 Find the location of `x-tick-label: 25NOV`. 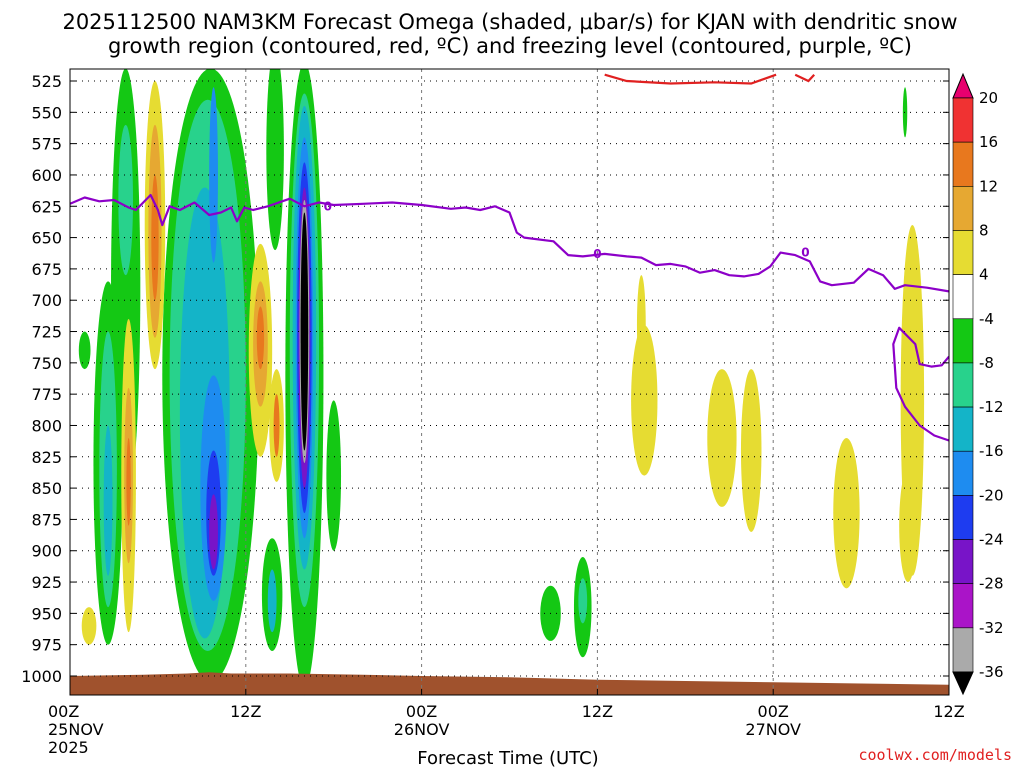

x-tick-label: 25NOV is located at coordinates (76, 729).